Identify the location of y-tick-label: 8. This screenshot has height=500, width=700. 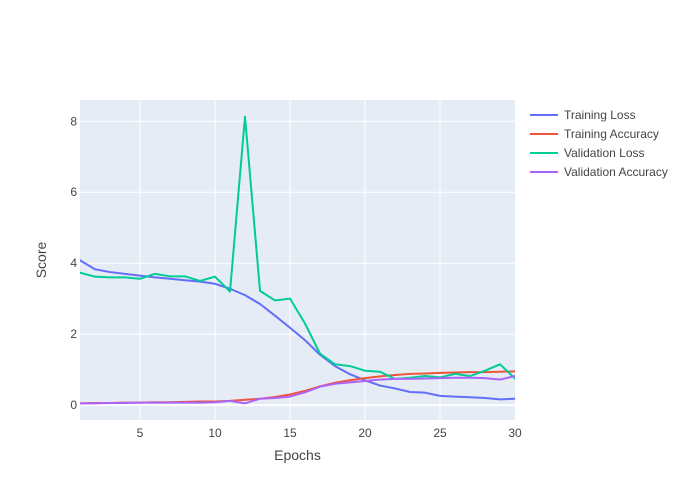
(73, 121).